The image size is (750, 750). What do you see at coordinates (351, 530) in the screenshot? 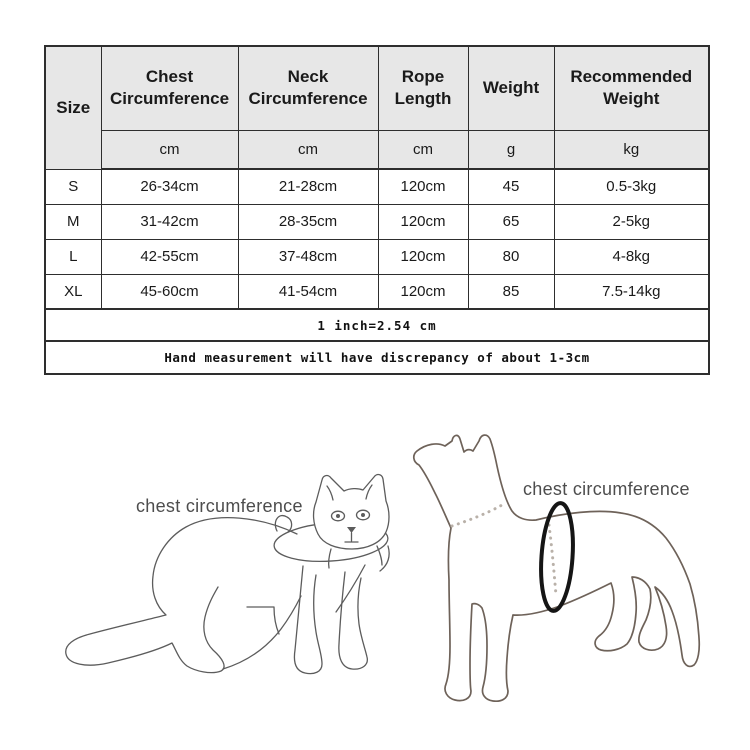
I see `cat-nose` at bounding box center [351, 530].